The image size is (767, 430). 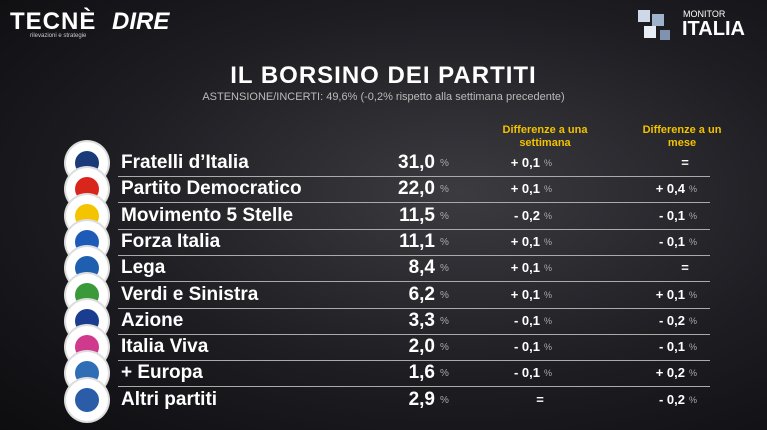 I want to click on difference: + 0,4, so click(x=670, y=189).